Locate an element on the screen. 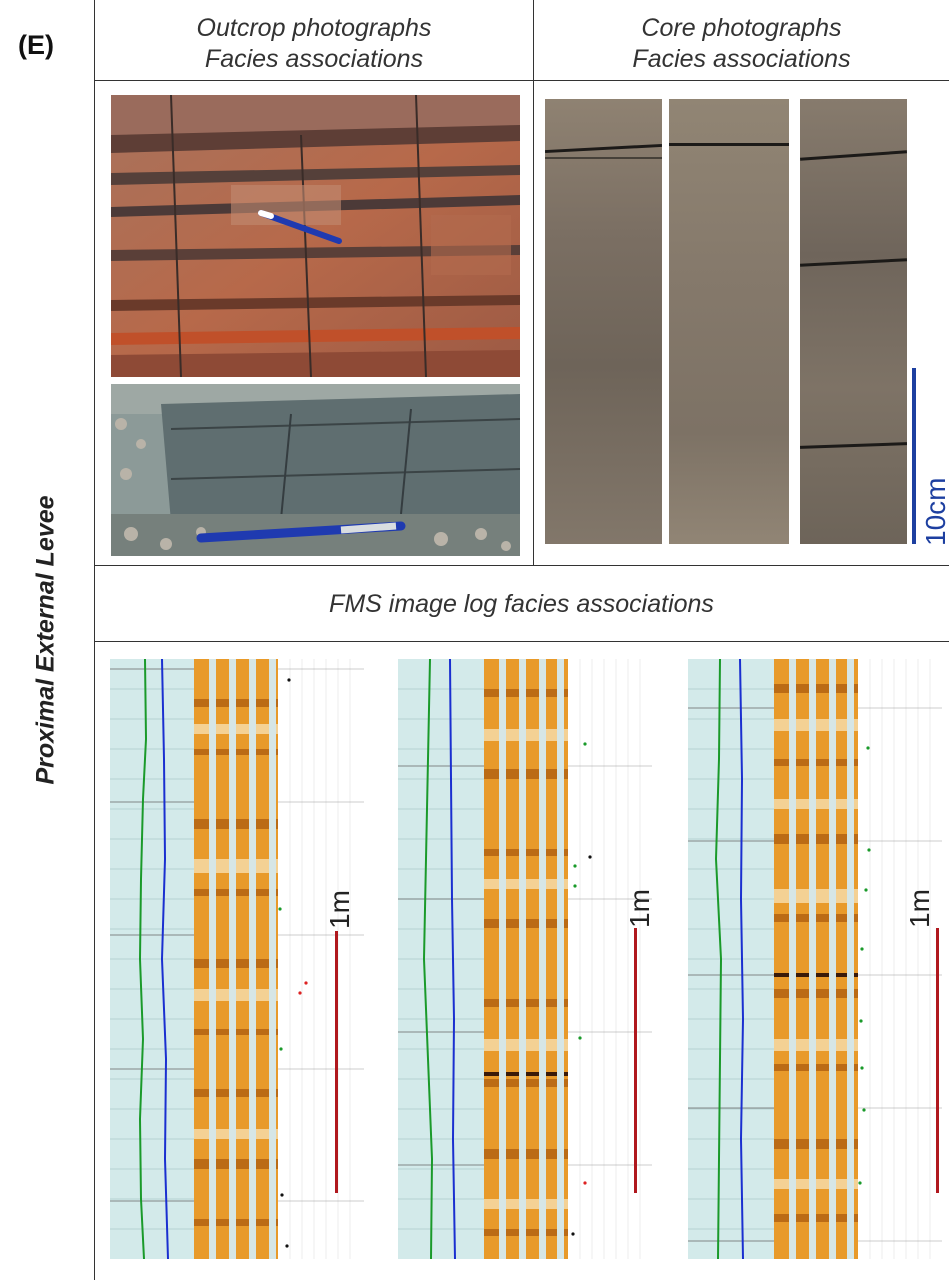 This screenshot has width=949, height=1280. log3-scale-label: 1m is located at coordinates (919, 908).